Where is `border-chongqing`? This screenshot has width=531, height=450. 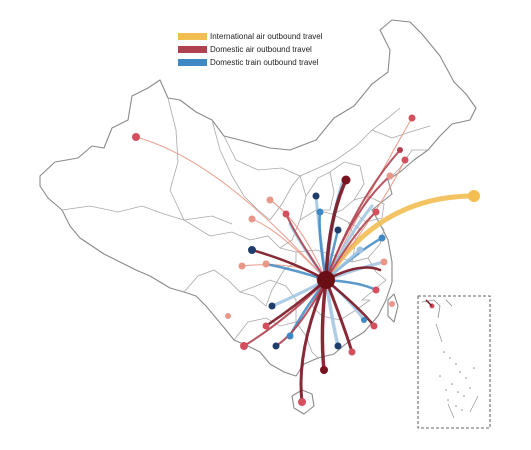
border-chongqing is located at coordinates (281, 279).